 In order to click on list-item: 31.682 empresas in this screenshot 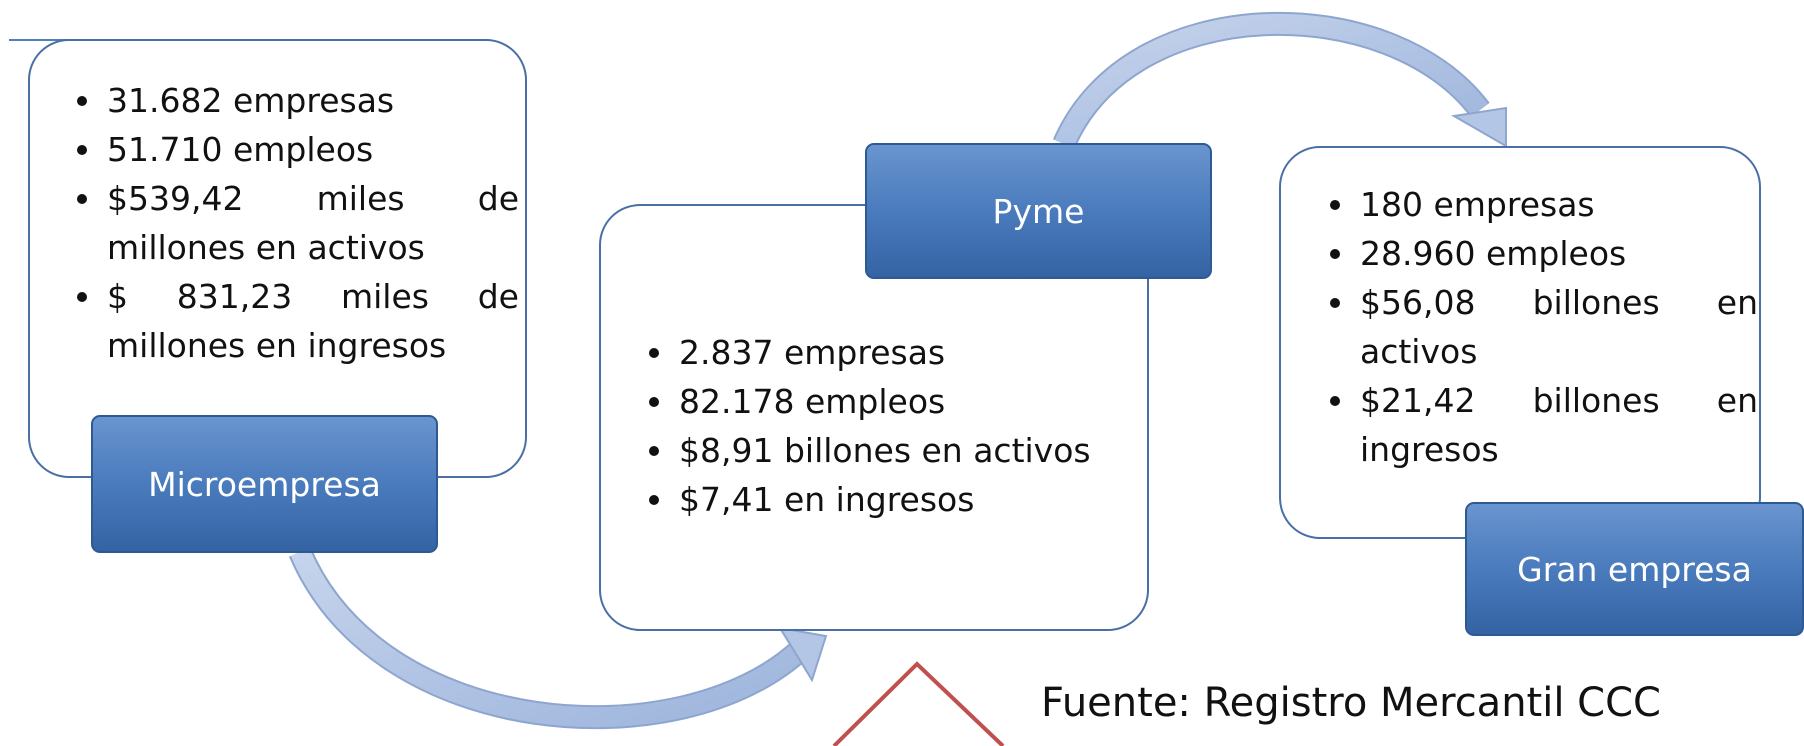, I will do `click(298, 100)`.